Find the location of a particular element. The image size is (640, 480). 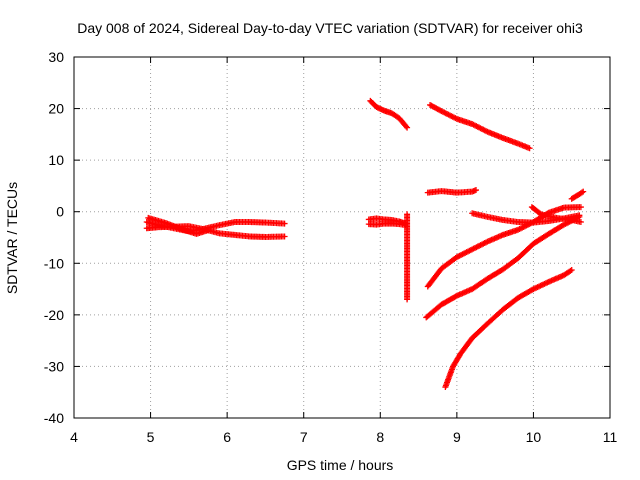

x-tick-label: 8 is located at coordinates (380, 437).